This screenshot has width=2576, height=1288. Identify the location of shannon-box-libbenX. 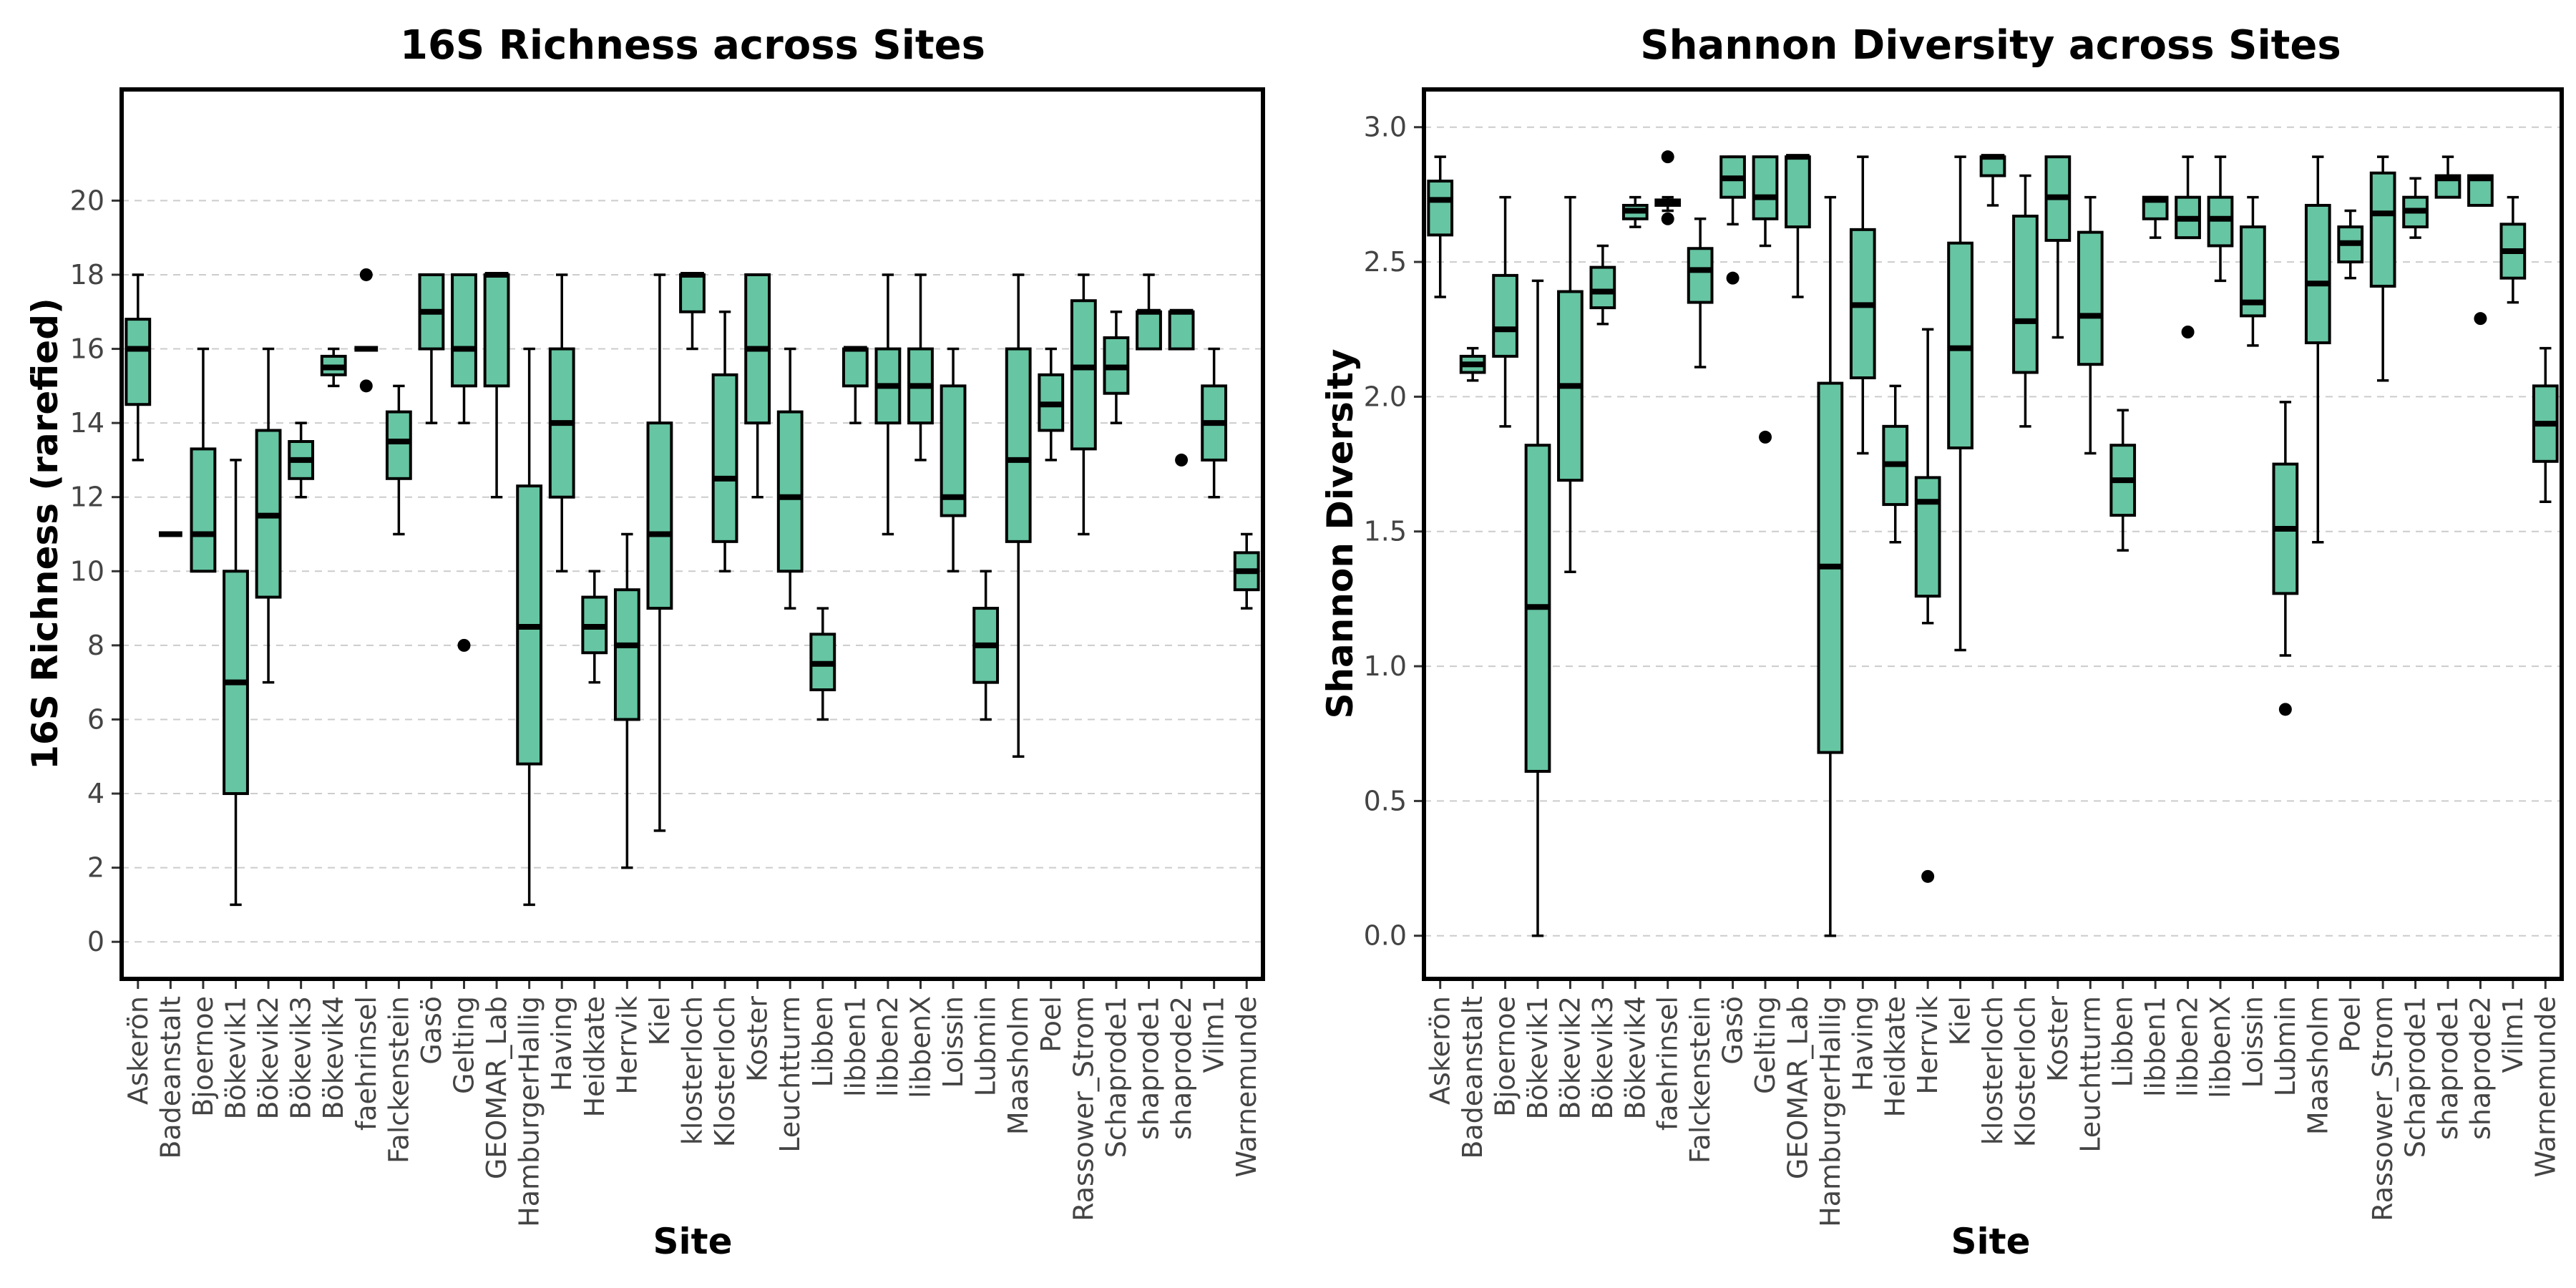
(2220, 219).